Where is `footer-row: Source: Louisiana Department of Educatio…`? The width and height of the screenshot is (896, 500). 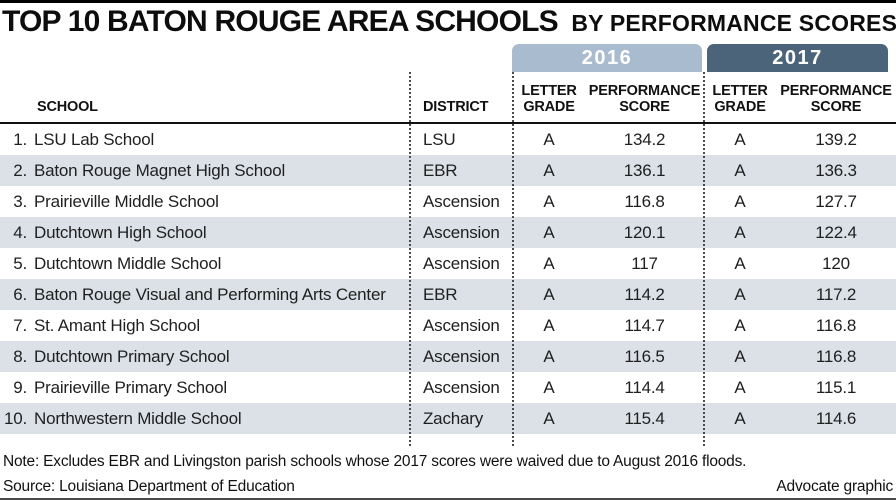
footer-row: Source: Louisiana Department of Educatio… is located at coordinates (448, 487).